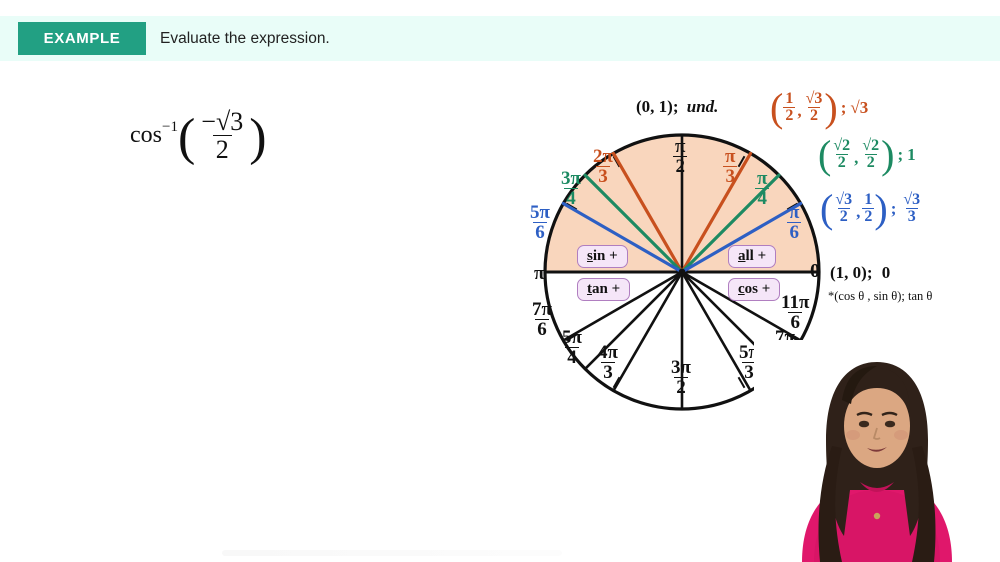  Describe the element at coordinates (749, 352) in the screenshot. I see `angle-5pi-over-3-num: 5π` at that location.